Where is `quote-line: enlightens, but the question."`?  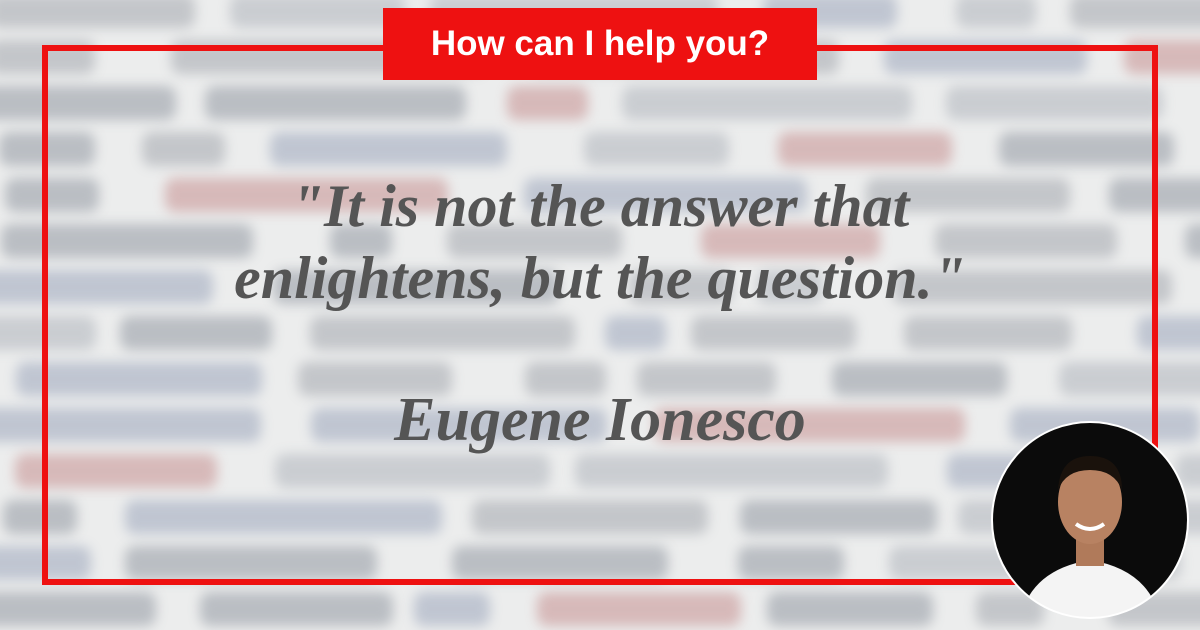 quote-line: enlightens, but the question." is located at coordinates (600, 278).